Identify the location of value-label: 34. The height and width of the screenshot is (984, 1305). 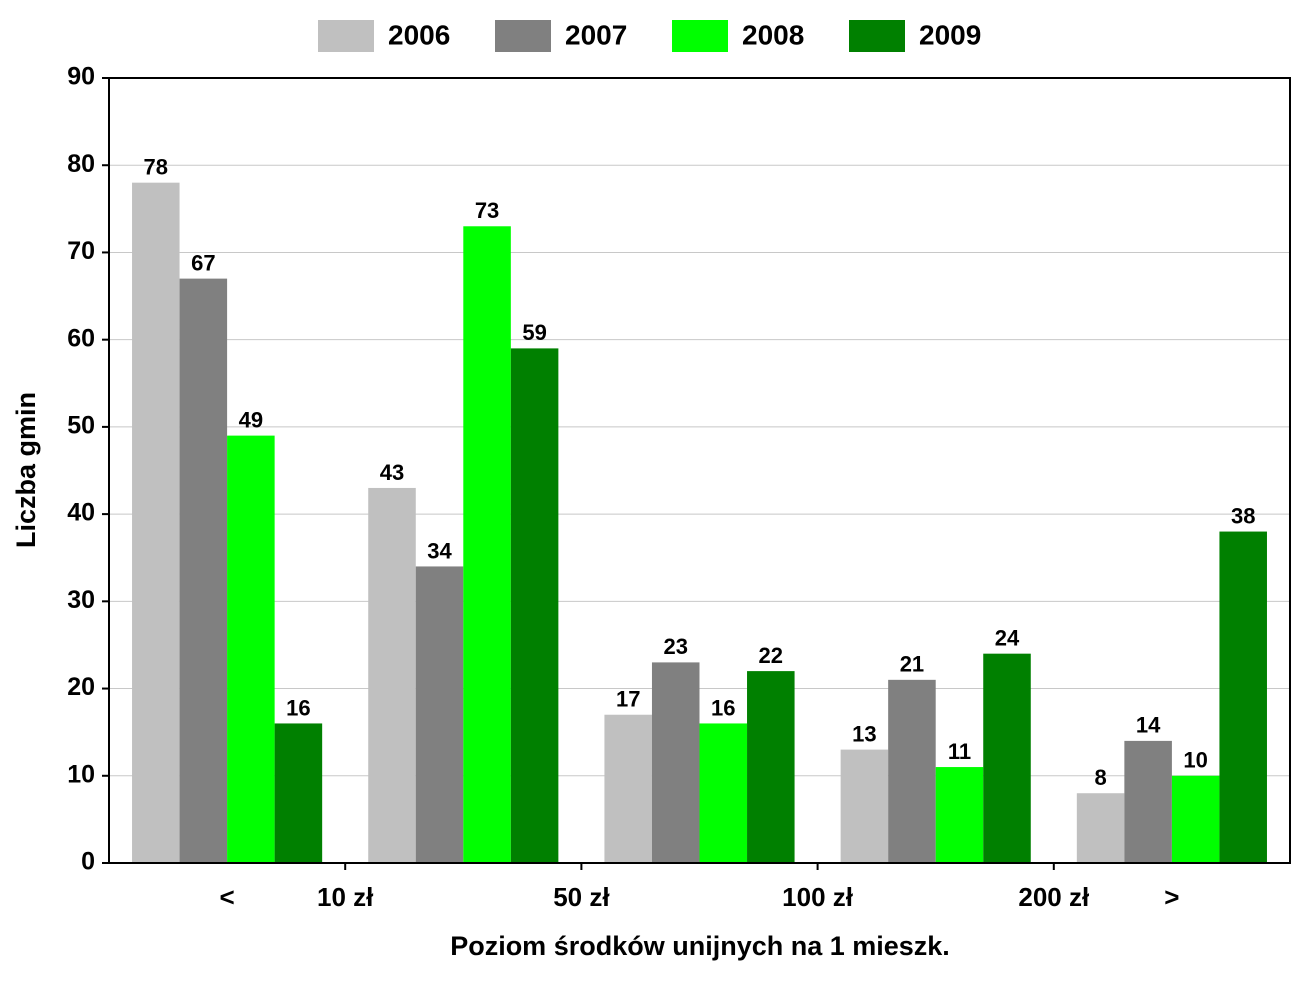
(439, 550).